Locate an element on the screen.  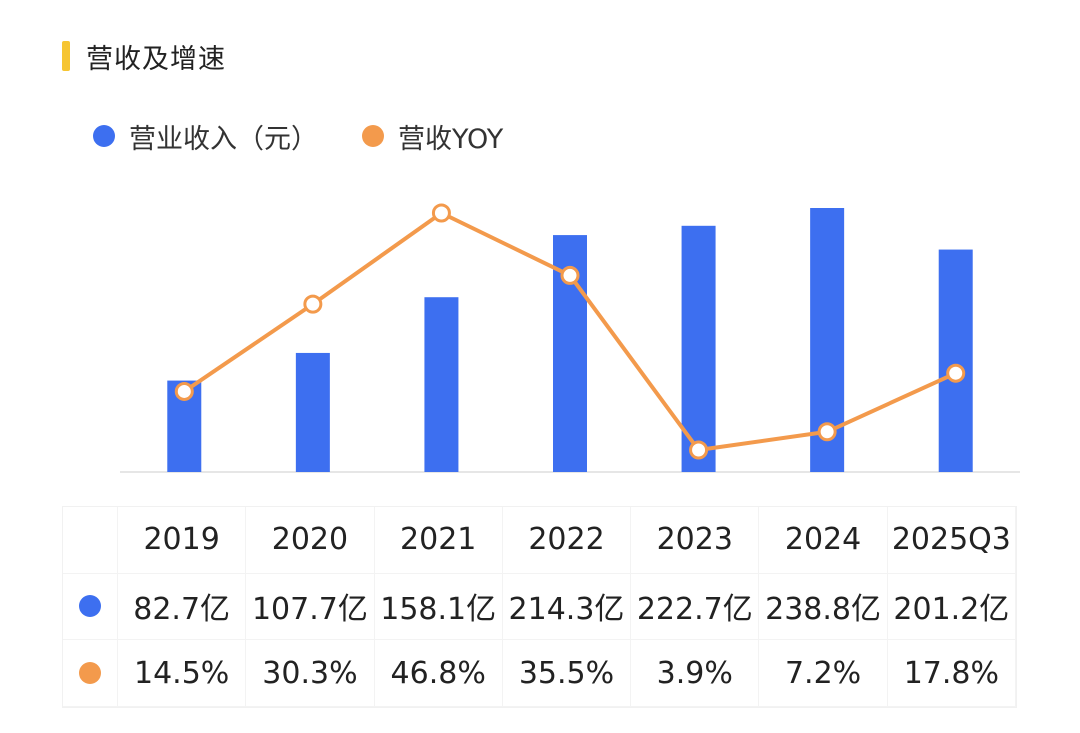
title-accent-bar is located at coordinates (66, 56).